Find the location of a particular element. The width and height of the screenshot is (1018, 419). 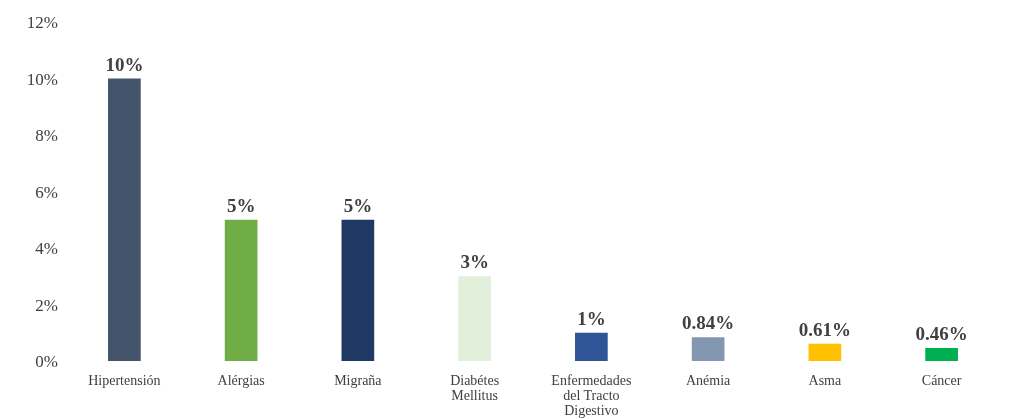

x-tick-label: Diabétes Mellitus is located at coordinates (475, 388).